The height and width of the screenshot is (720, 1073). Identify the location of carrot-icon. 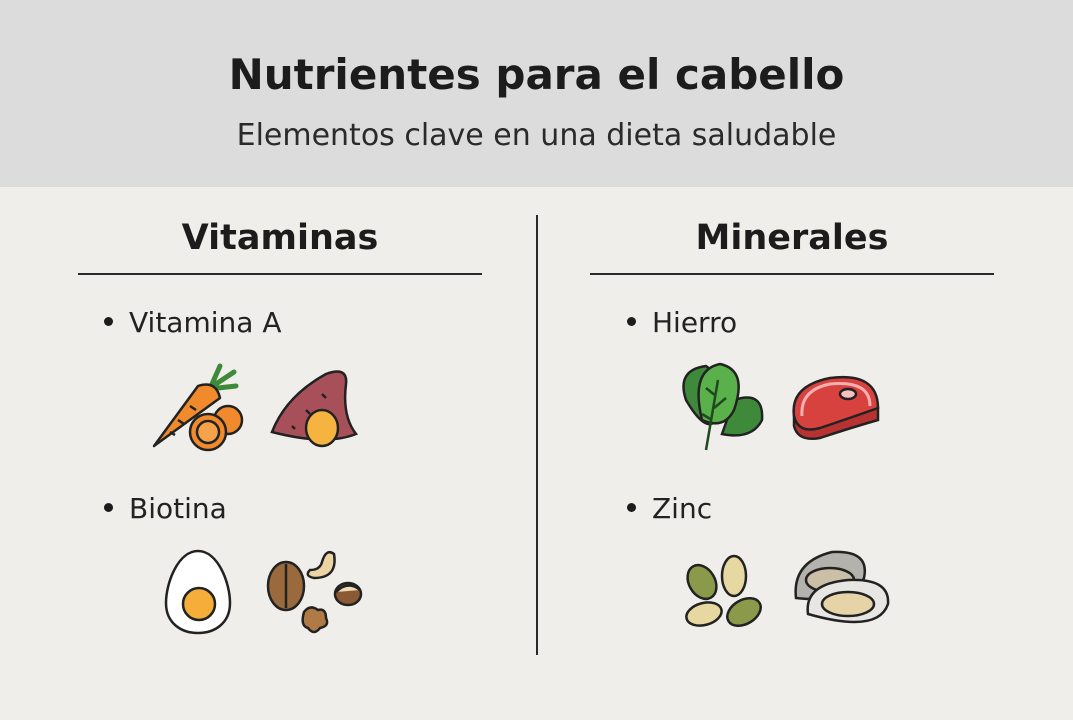
(198, 407).